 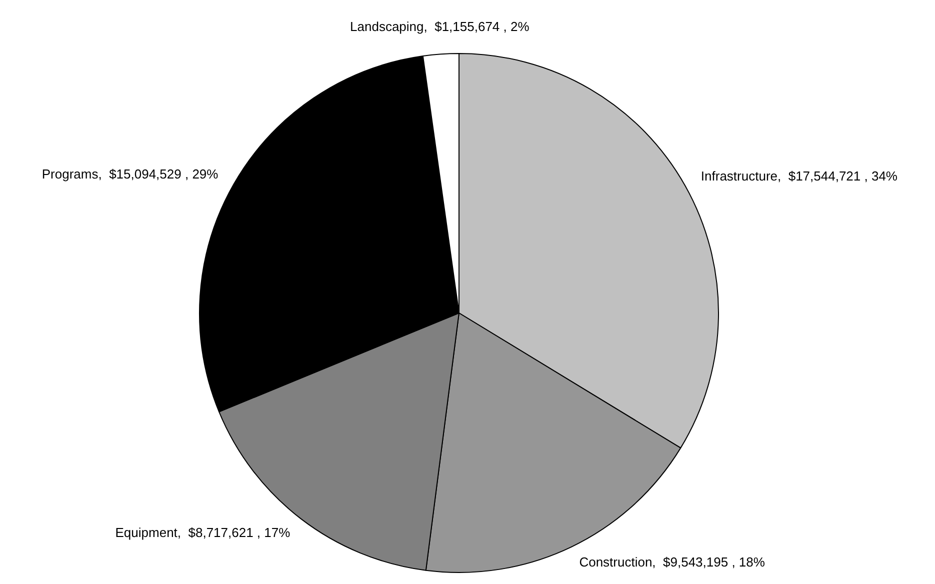 I want to click on slice-label: Landscaping, $1,155,674 , 2%, so click(x=440, y=26).